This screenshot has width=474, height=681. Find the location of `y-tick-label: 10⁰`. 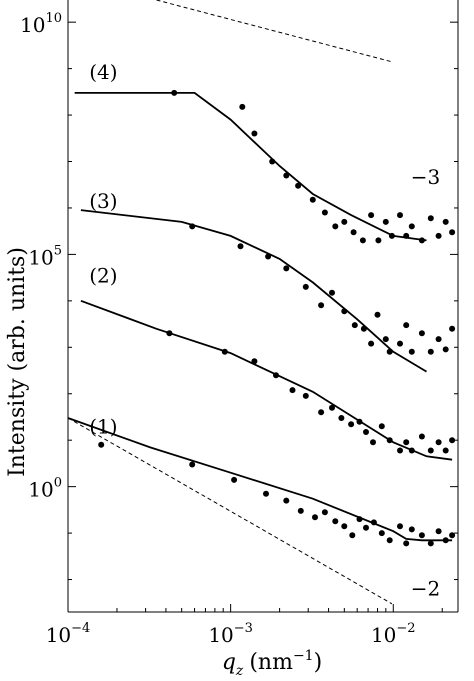

y-tick-label: 10⁰ is located at coordinates (45, 489).